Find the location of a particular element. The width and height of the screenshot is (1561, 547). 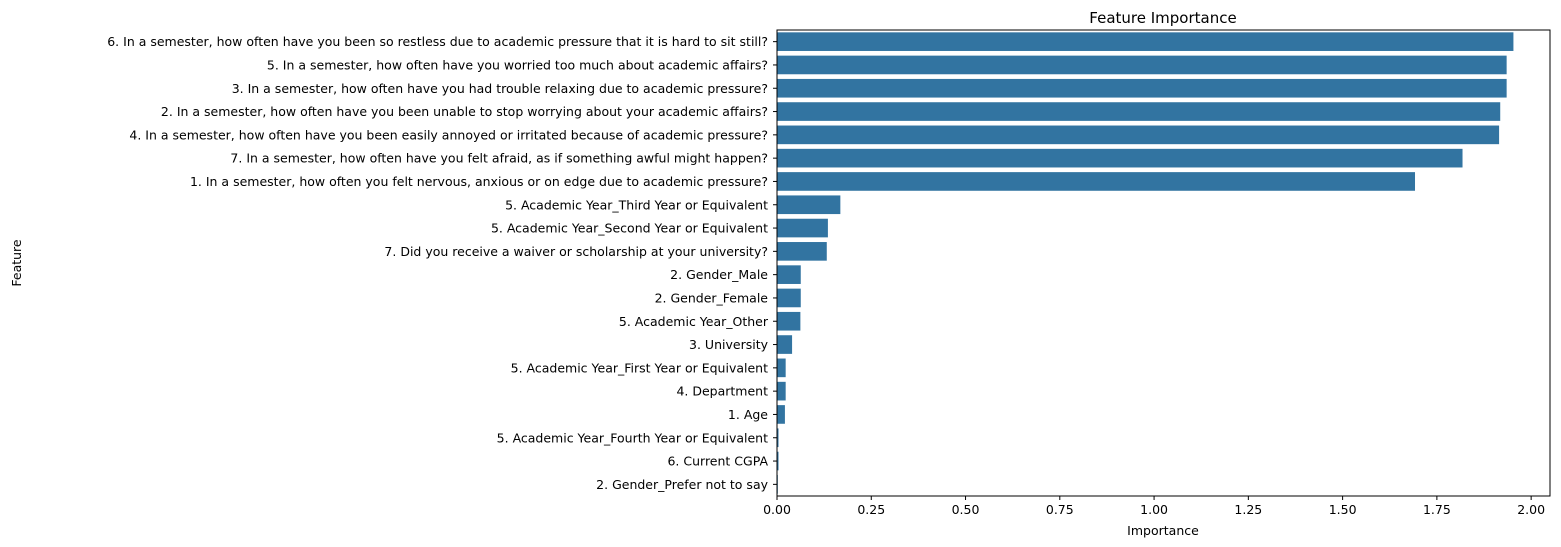

chart-title: Feature Importance is located at coordinates (1162, 18).